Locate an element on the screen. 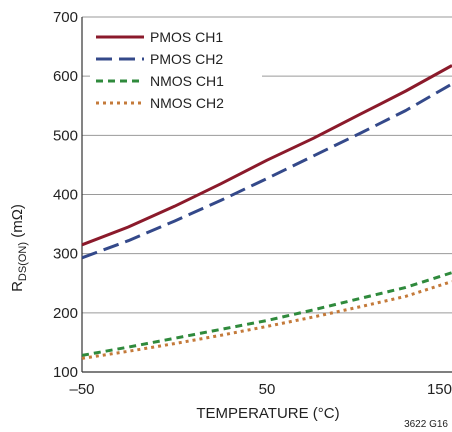 The image size is (452, 432). y-axis-title: RDS(ON) (mΩ) is located at coordinates (19, 248).